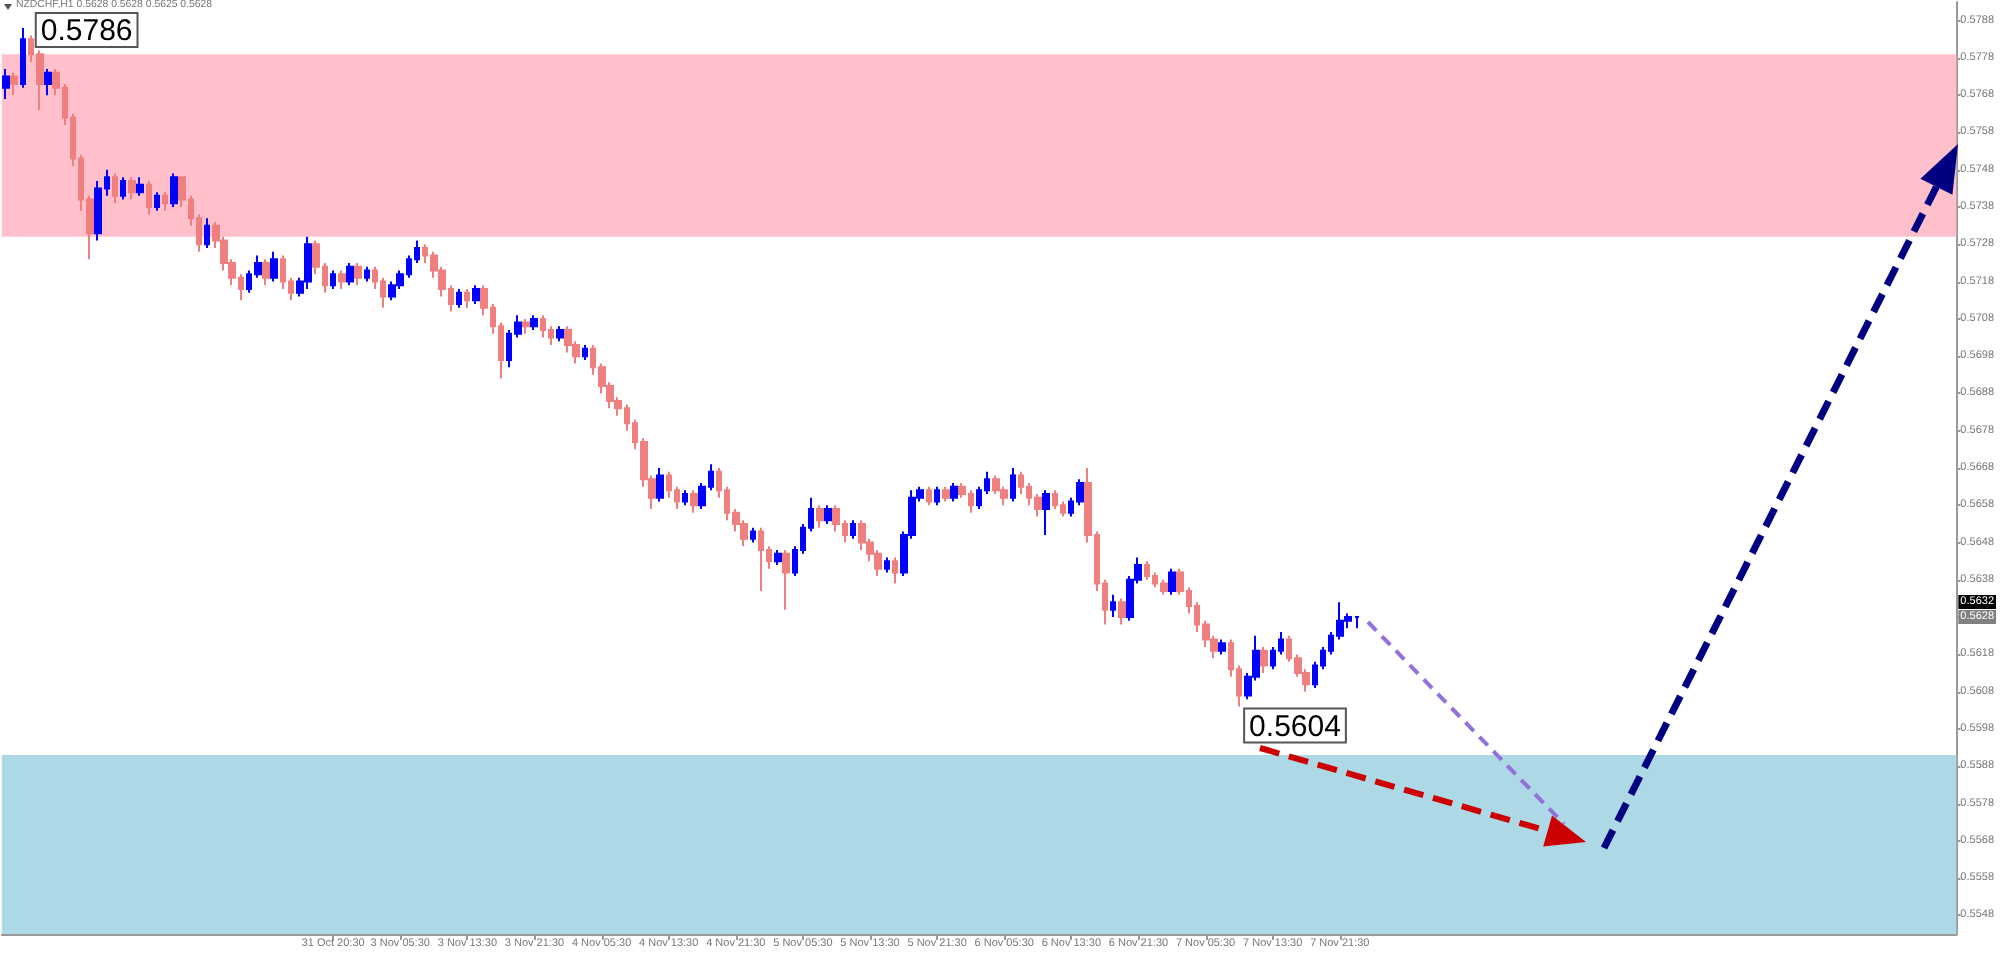 The image size is (2000, 958). Describe the element at coordinates (1295, 726) in the screenshot. I see `annotation: 0.5604` at that location.